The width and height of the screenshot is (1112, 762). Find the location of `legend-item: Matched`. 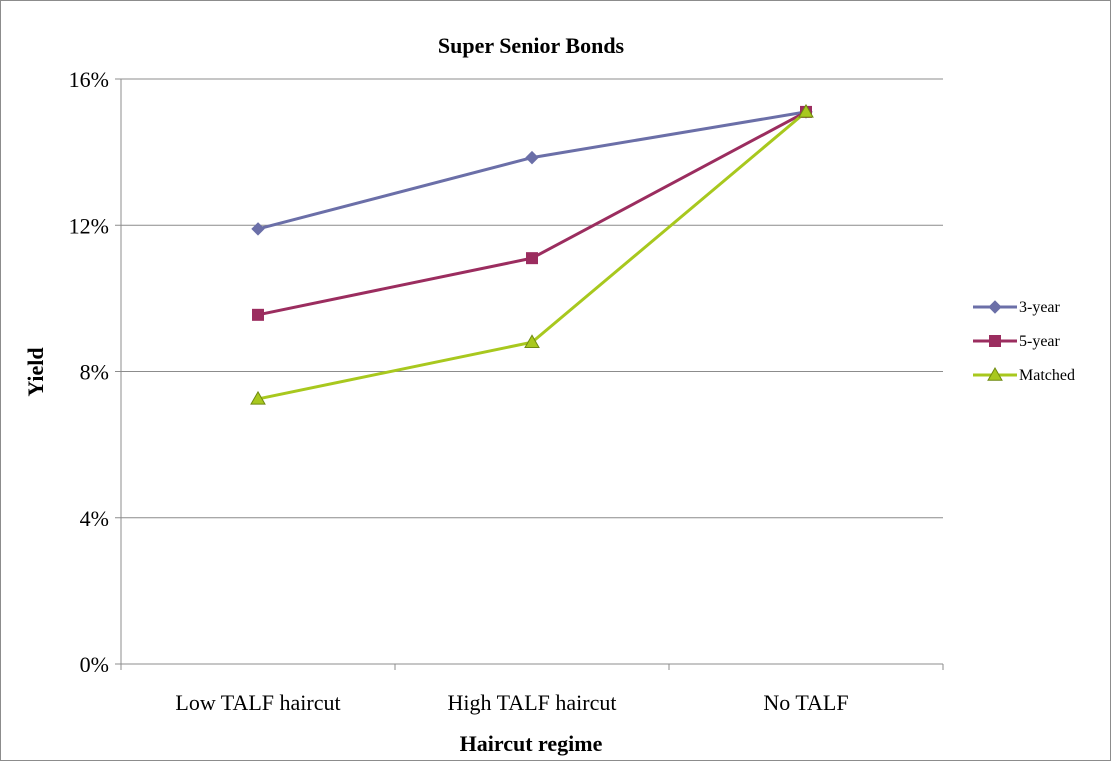

legend-item: Matched is located at coordinates (1024, 375).